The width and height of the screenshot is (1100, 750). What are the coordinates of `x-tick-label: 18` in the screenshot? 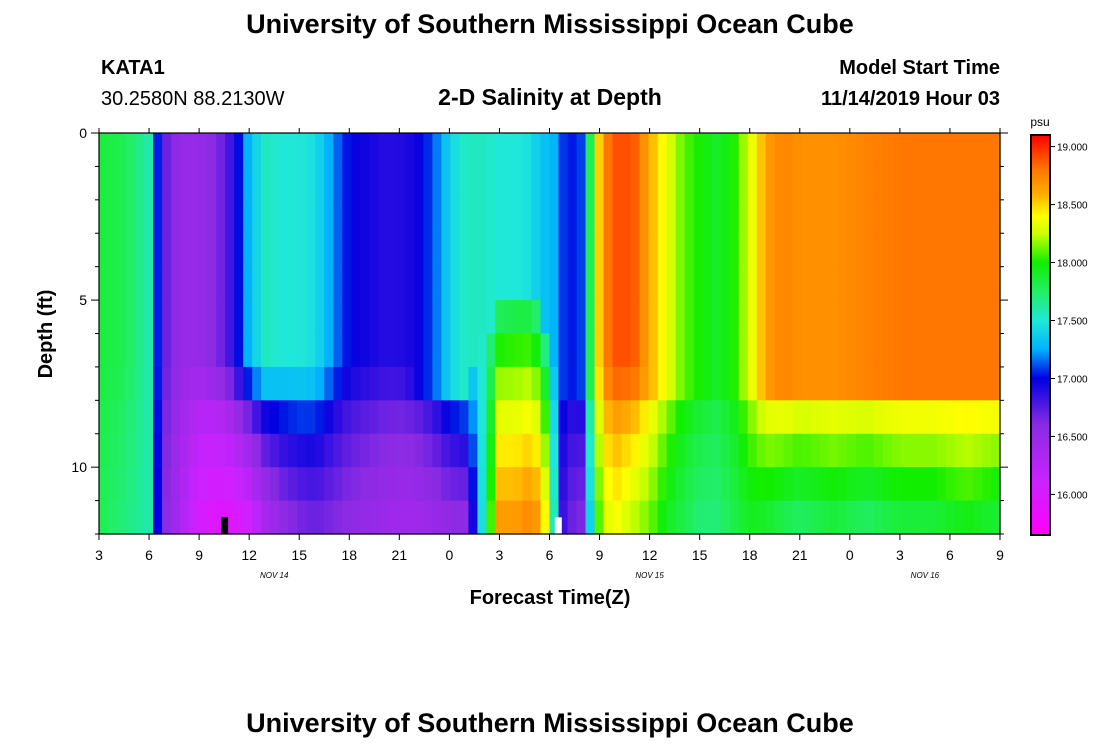 It's located at (750, 555).